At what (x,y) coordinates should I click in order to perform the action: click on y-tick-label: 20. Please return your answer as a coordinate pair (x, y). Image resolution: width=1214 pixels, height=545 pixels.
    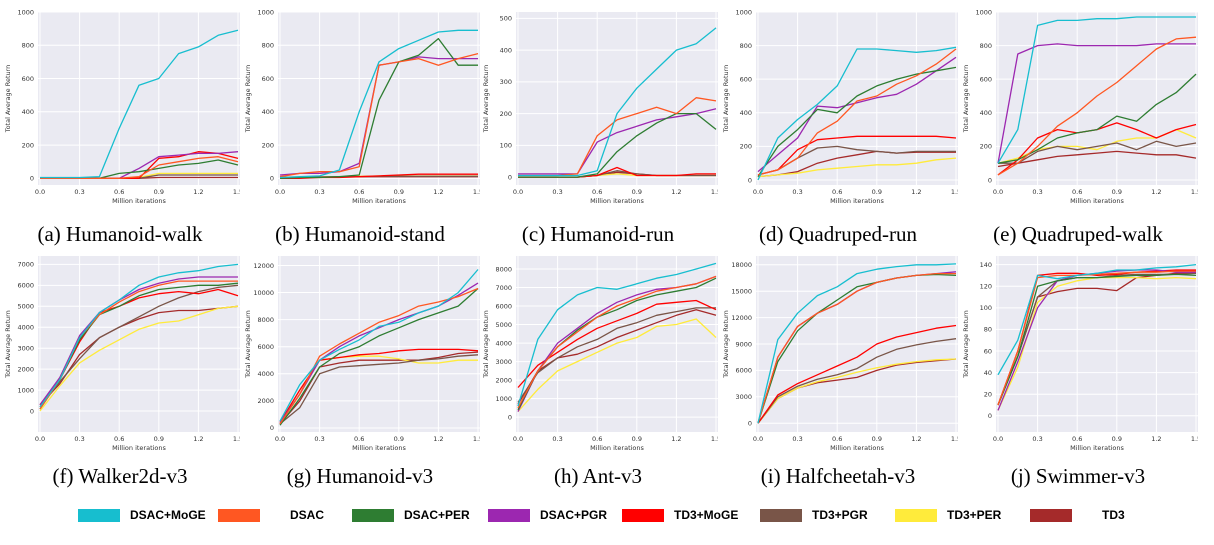
    Looking at the image, I should click on (988, 395).